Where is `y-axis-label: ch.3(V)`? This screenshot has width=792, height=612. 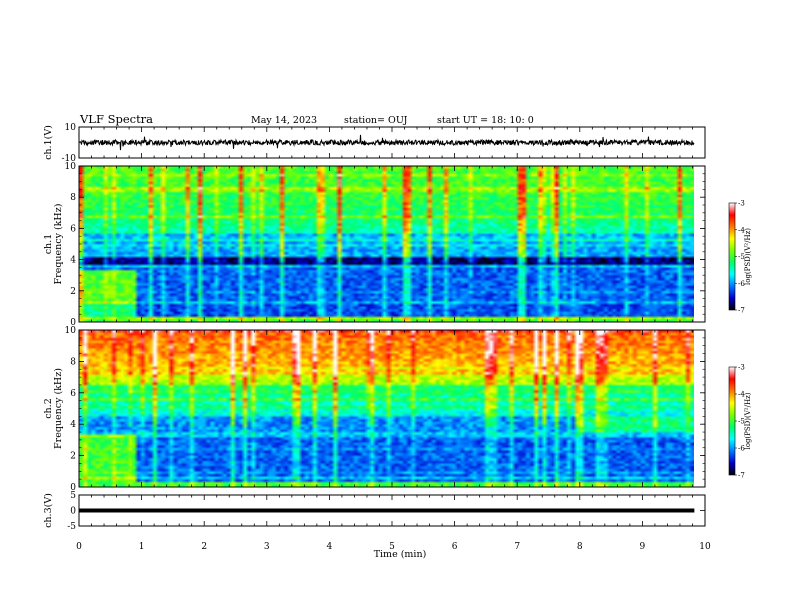 y-axis-label: ch.3(V) is located at coordinates (48, 510).